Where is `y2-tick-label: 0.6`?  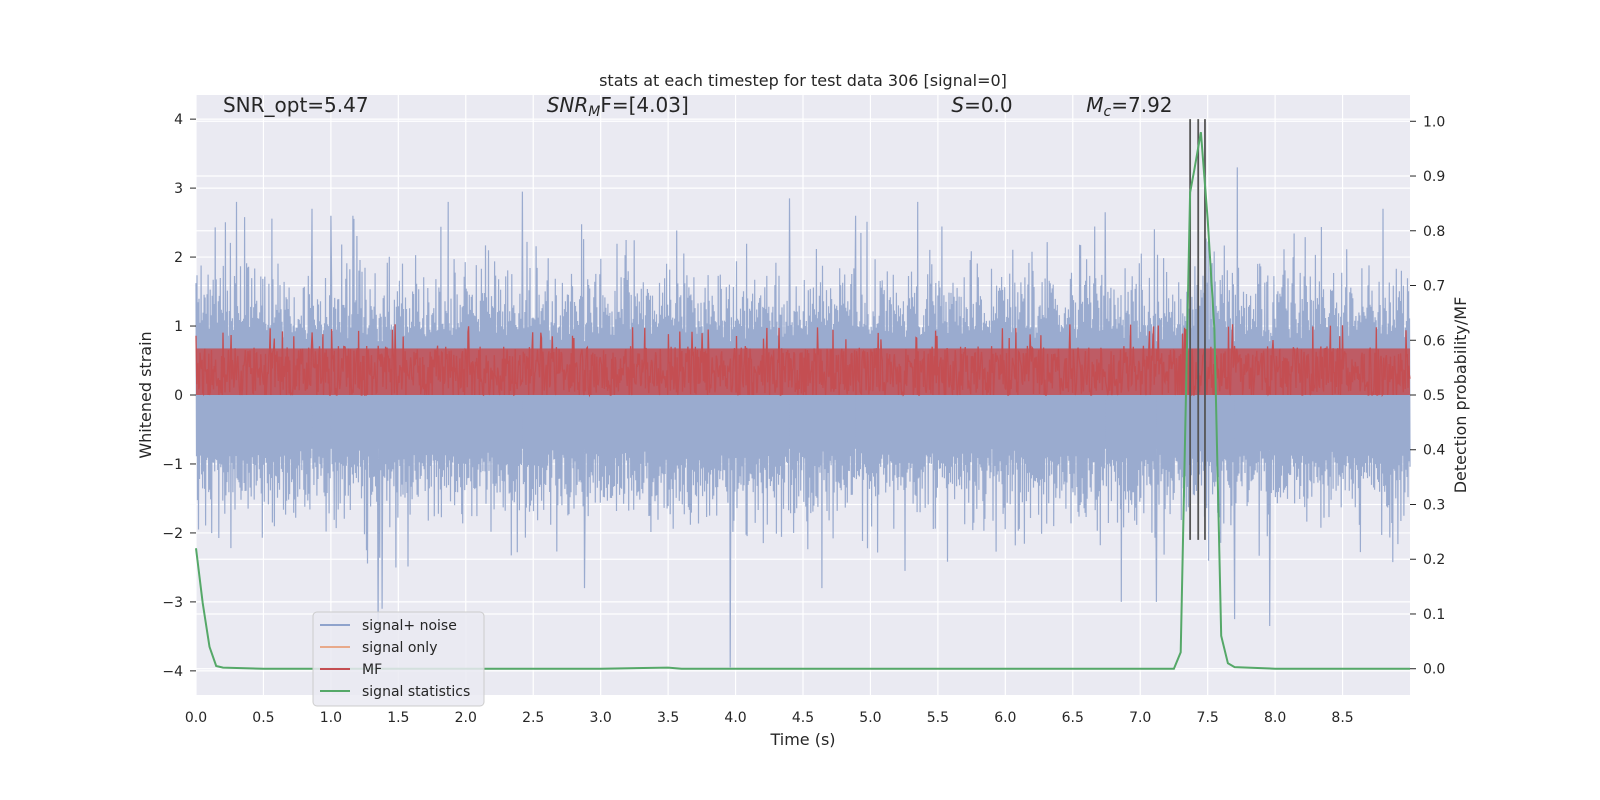
y2-tick-label: 0.6 is located at coordinates (1434, 341).